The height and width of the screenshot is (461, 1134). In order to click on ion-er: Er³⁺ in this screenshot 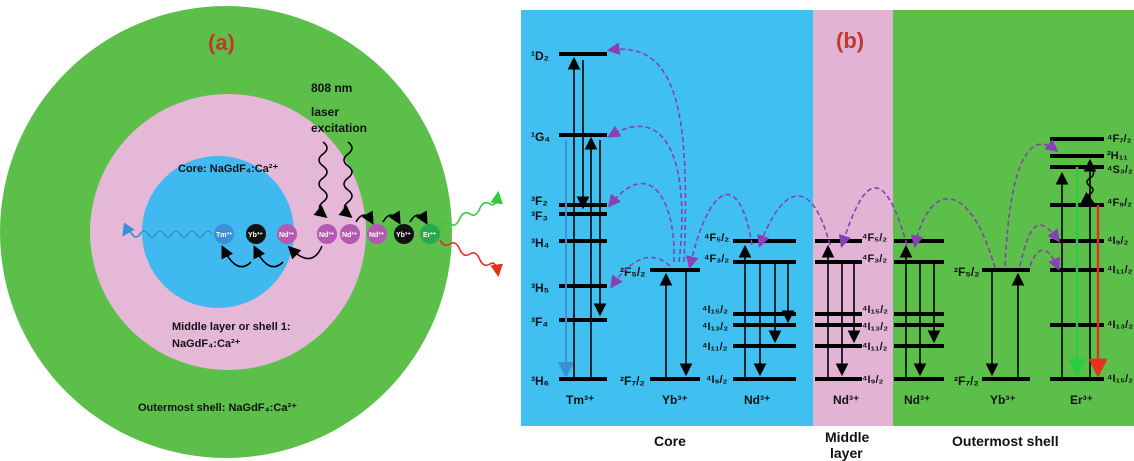, I will do `click(430, 234)`.